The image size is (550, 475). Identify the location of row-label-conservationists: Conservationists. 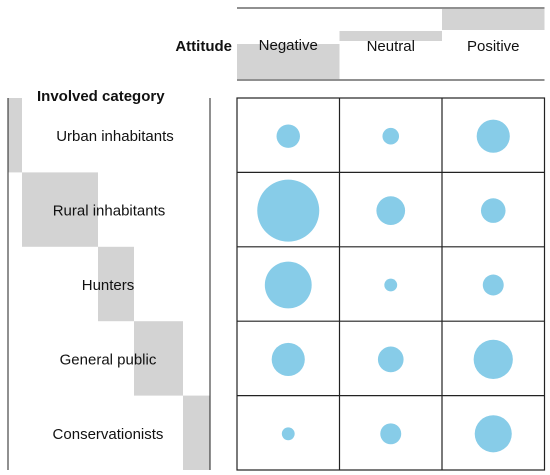
(108, 434).